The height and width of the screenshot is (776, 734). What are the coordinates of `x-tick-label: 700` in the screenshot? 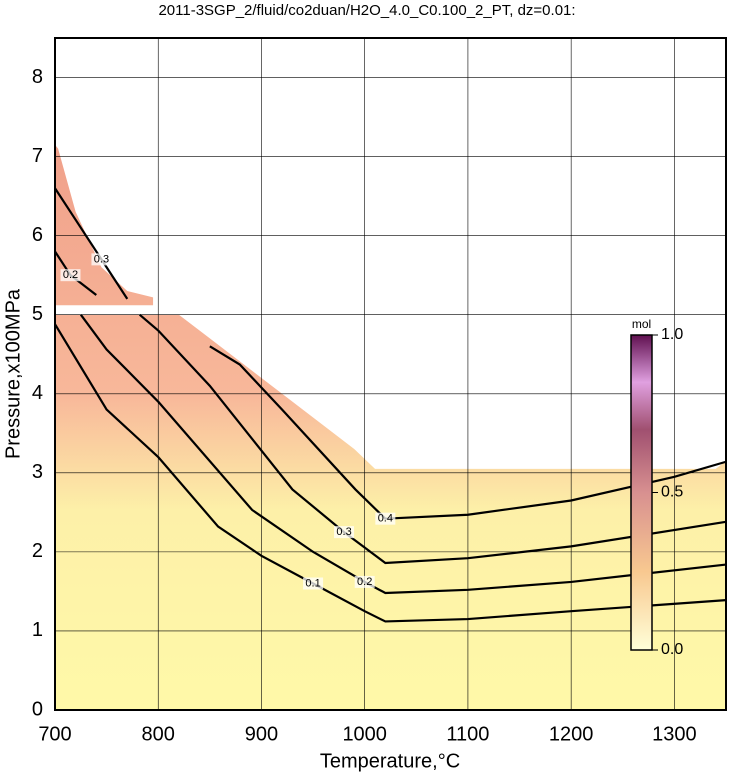 It's located at (54, 734).